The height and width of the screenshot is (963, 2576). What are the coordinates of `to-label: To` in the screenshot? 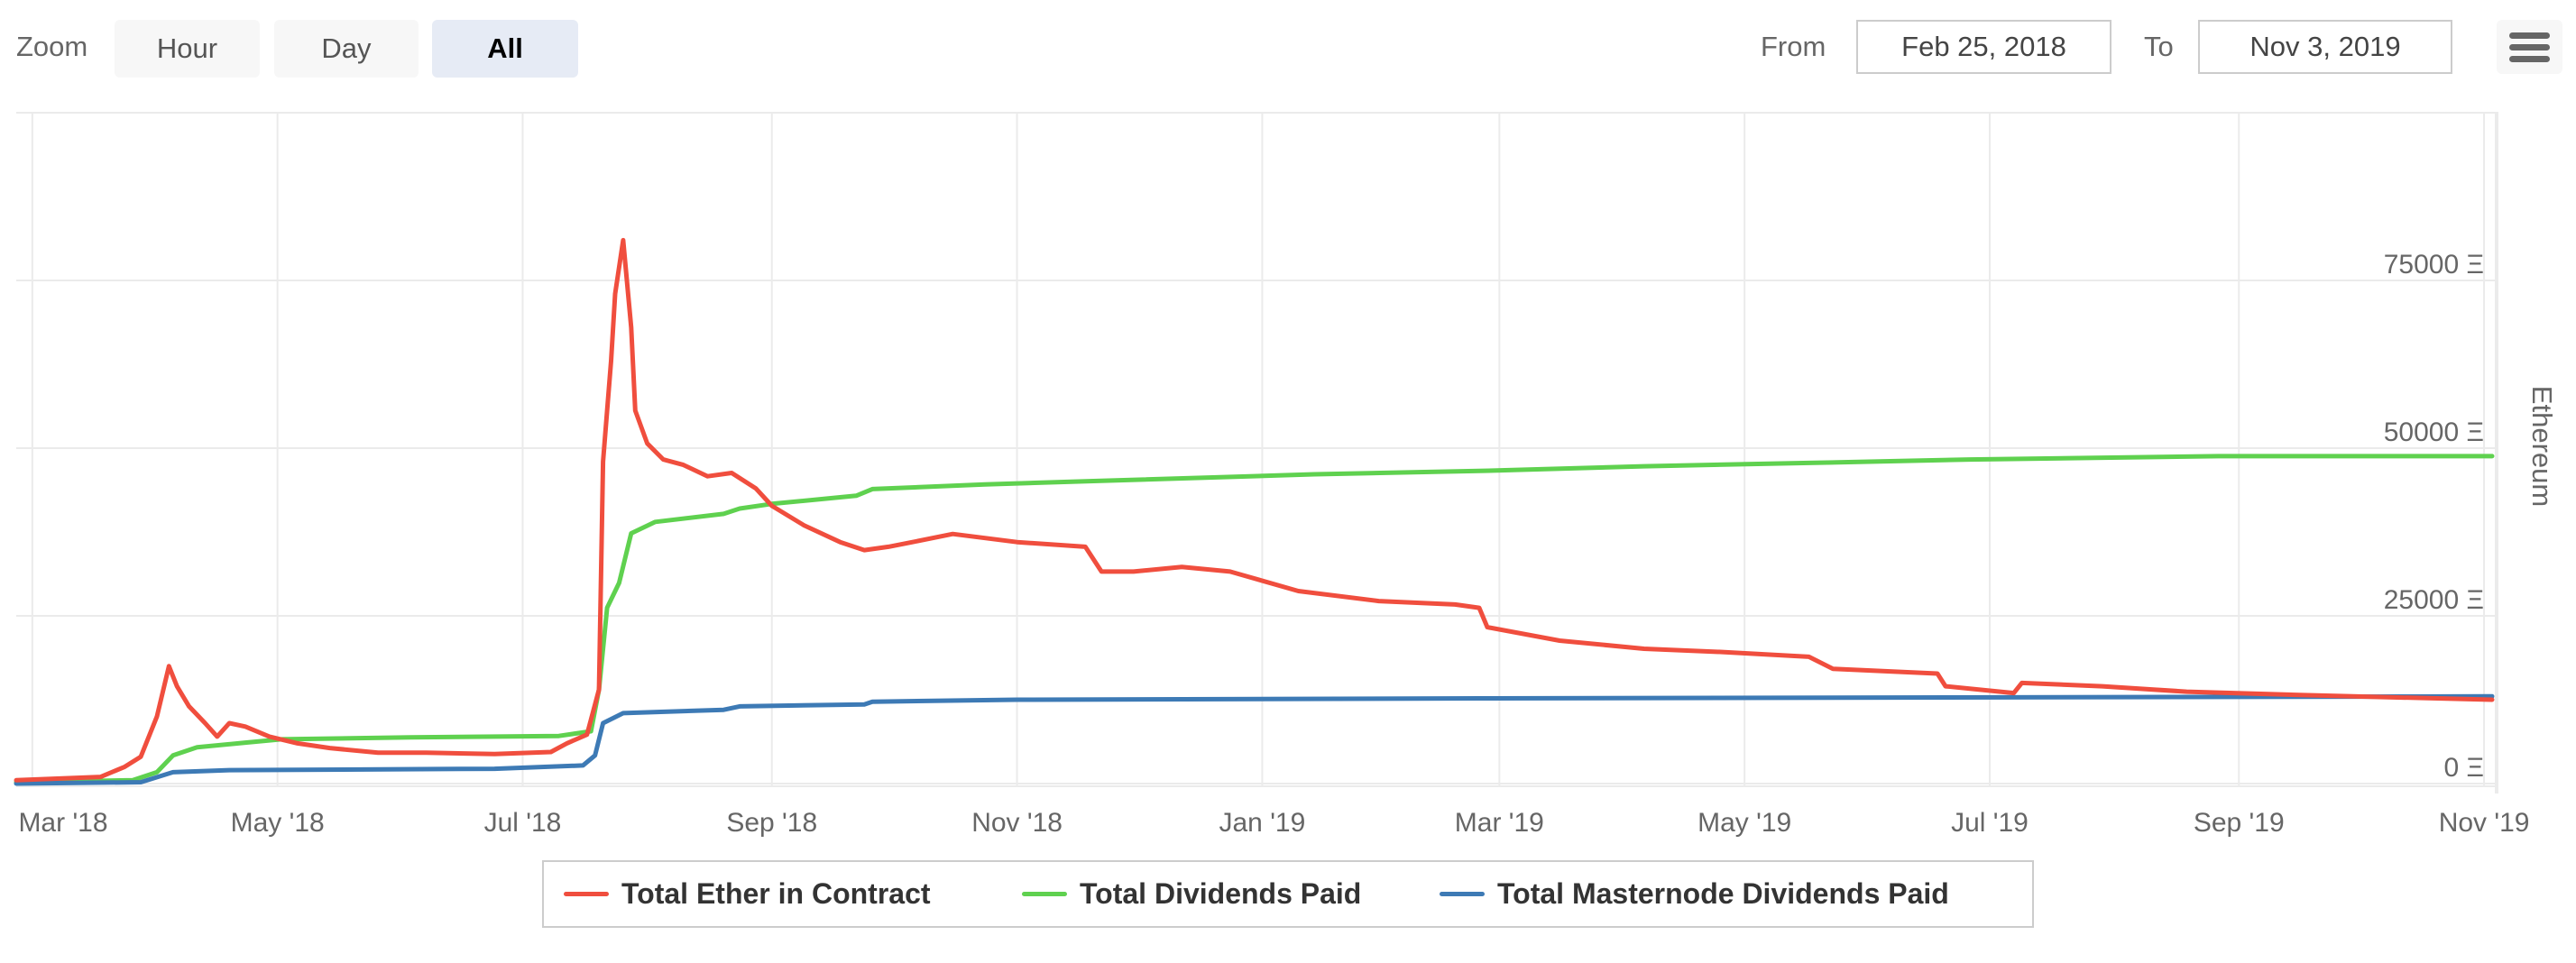 It's located at (2159, 46).